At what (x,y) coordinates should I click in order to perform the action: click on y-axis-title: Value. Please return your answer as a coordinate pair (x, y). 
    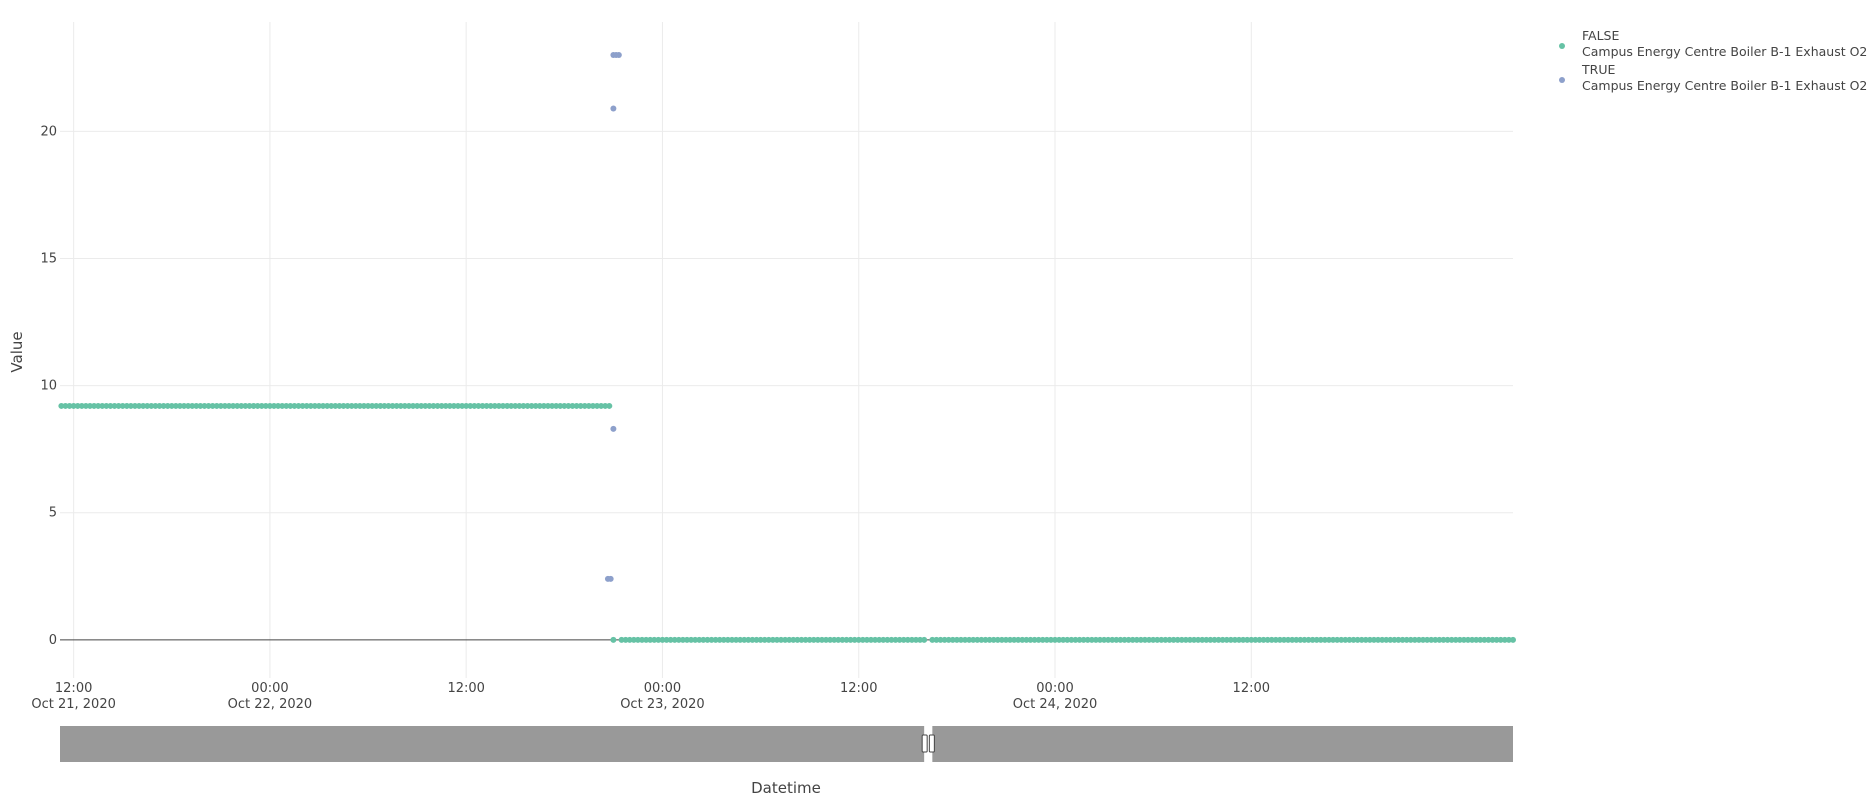
    Looking at the image, I should click on (17, 351).